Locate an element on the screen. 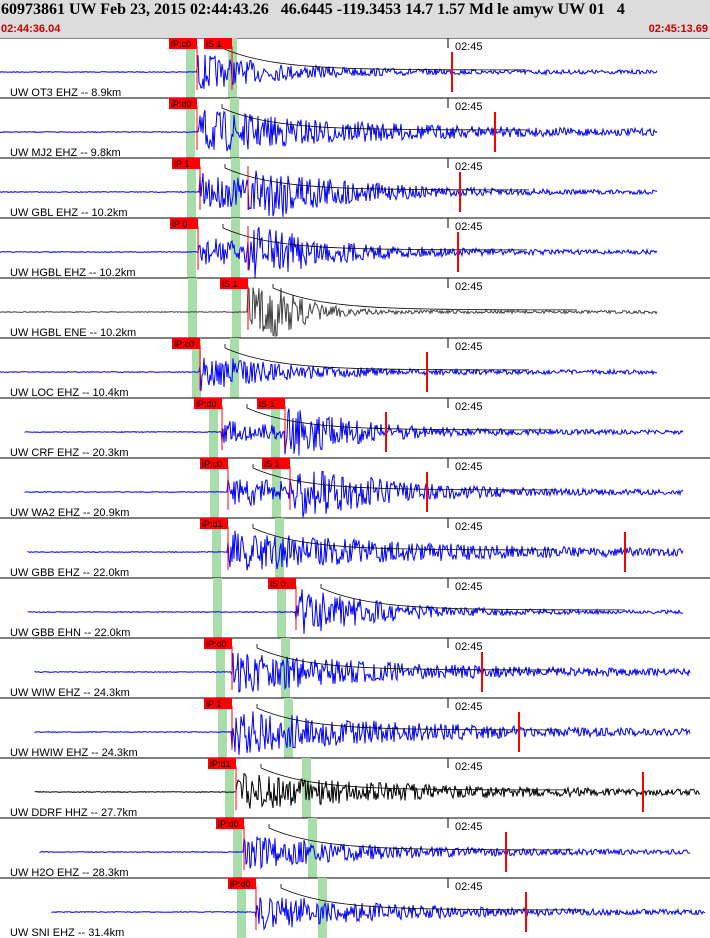  station-label: UW SNI EHZ -- 31.4km is located at coordinates (67, 932).